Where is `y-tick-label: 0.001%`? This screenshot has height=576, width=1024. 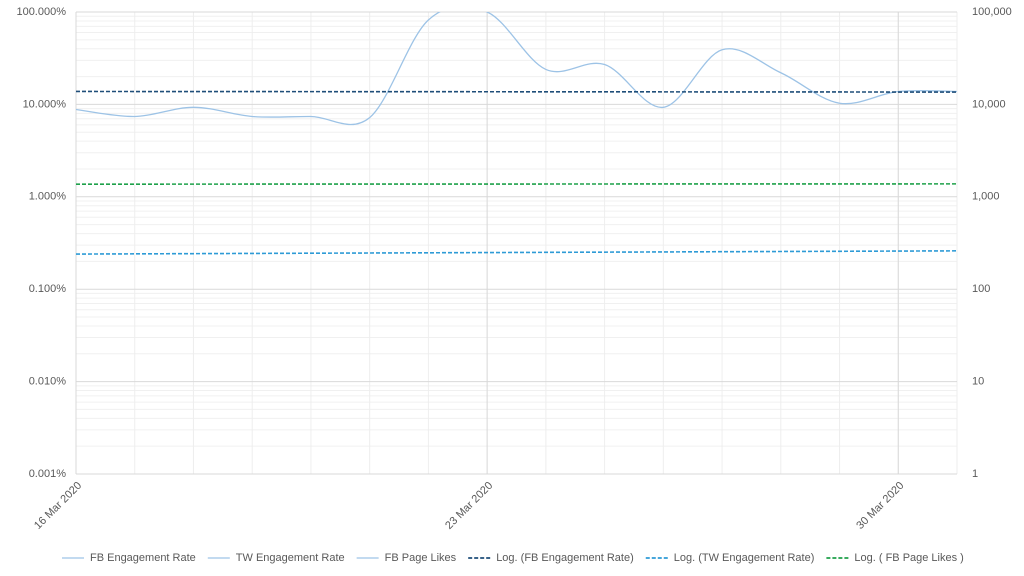 y-tick-label: 0.001% is located at coordinates (48, 474).